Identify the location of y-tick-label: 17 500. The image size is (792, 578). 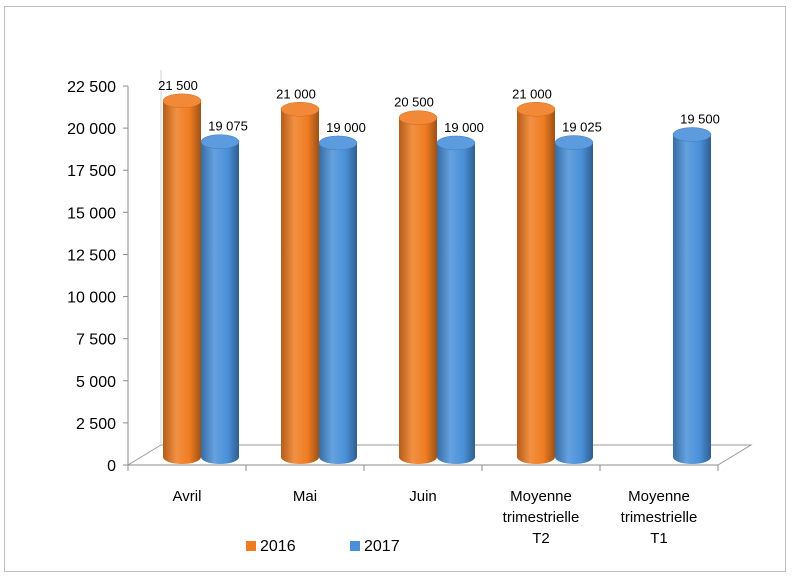
(91, 171).